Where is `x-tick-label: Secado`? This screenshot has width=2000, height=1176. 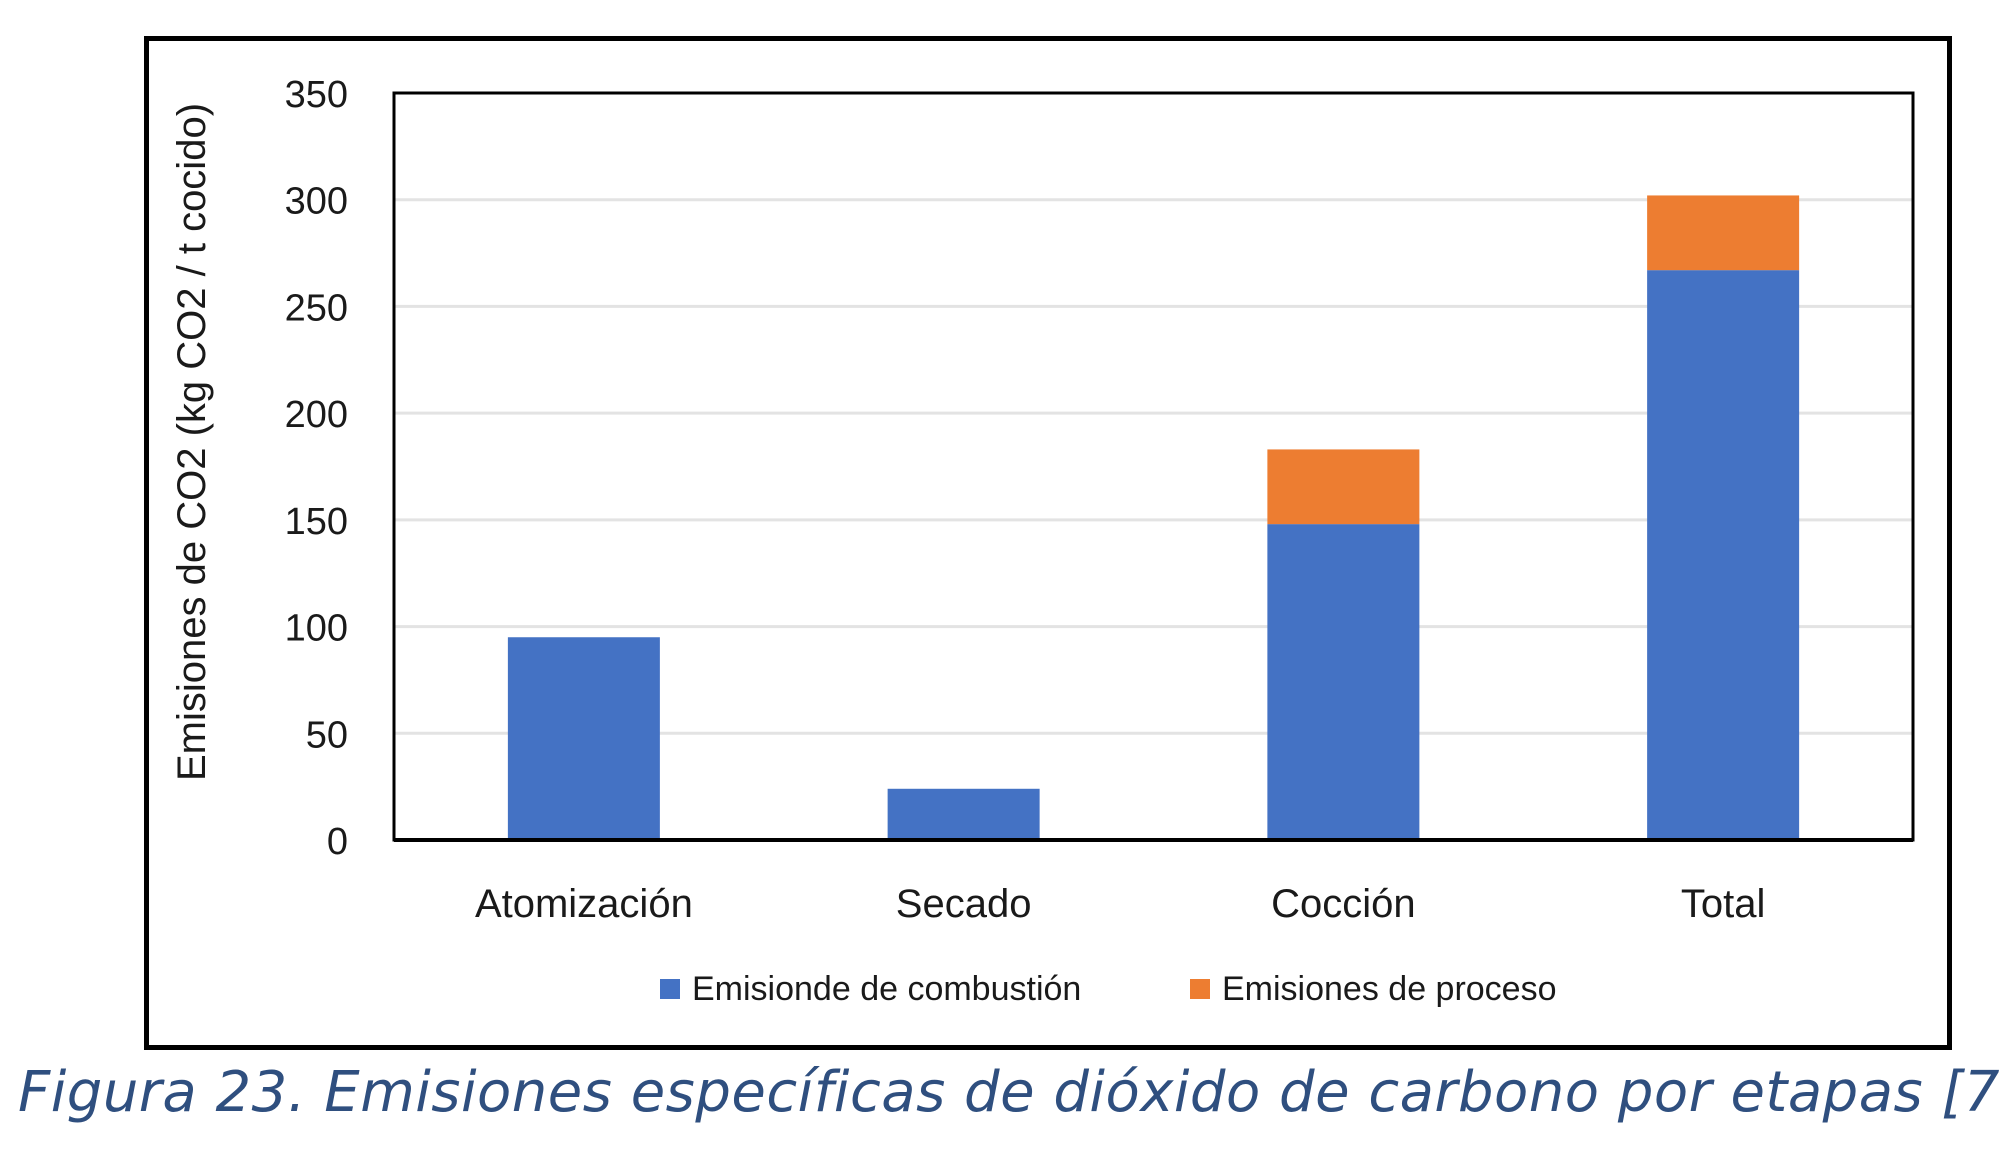
x-tick-label: Secado is located at coordinates (964, 904).